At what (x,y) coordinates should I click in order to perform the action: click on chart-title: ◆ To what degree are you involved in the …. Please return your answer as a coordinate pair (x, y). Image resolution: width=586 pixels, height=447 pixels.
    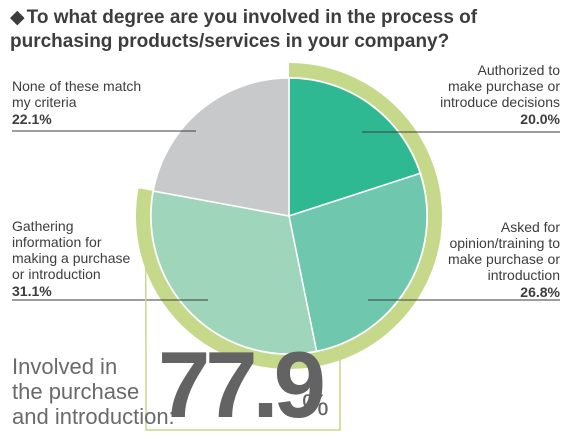
    Looking at the image, I should click on (245, 30).